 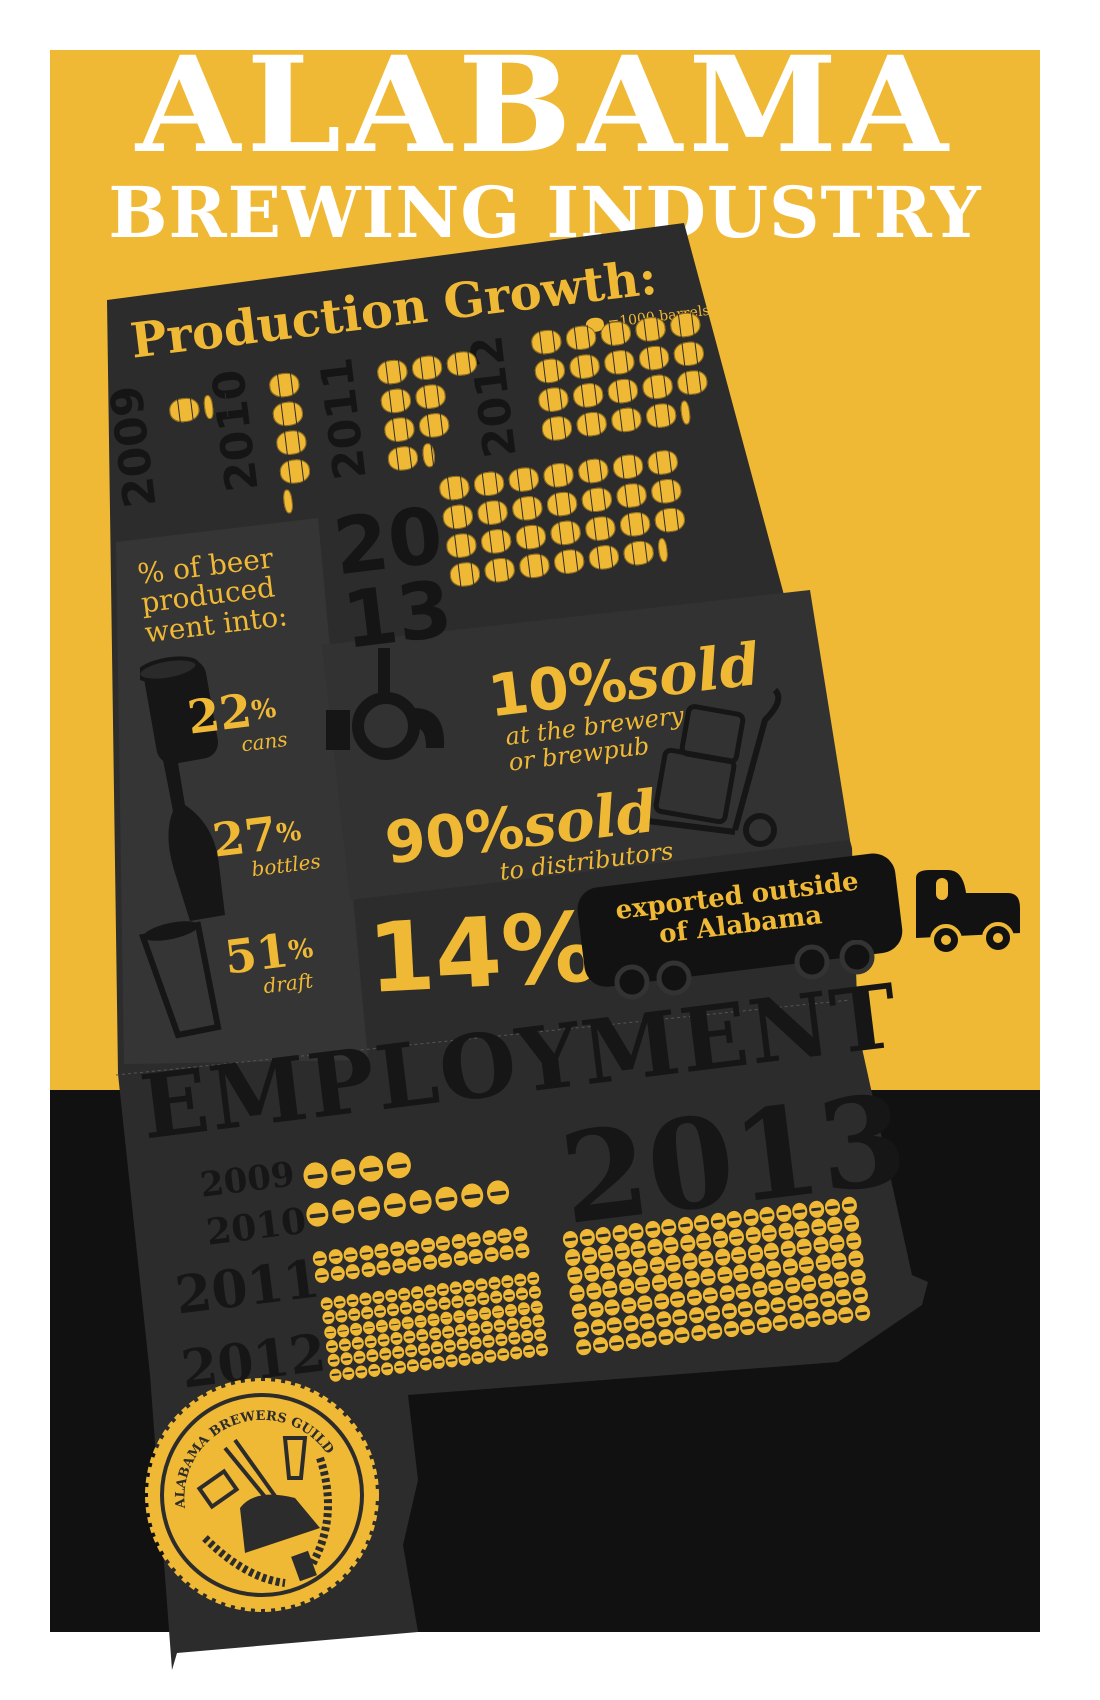 I want to click on glass-icon, so click(x=295, y=1458).